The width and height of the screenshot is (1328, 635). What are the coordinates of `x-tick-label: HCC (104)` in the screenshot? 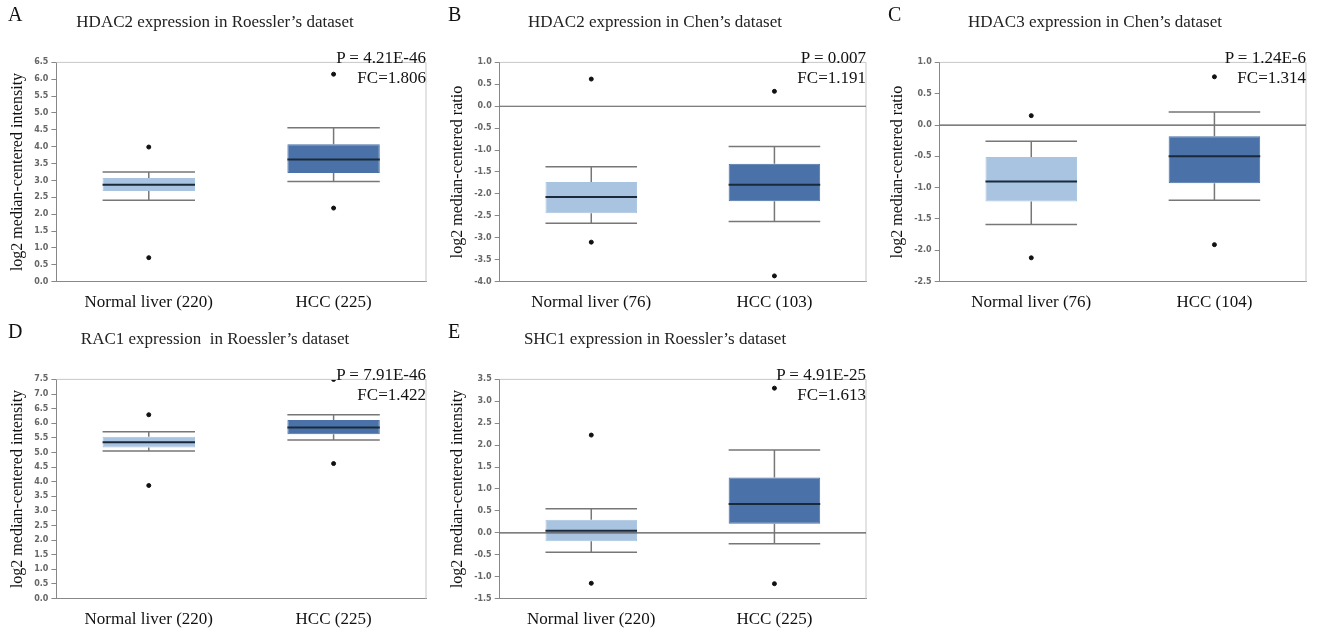 It's located at (1214, 302).